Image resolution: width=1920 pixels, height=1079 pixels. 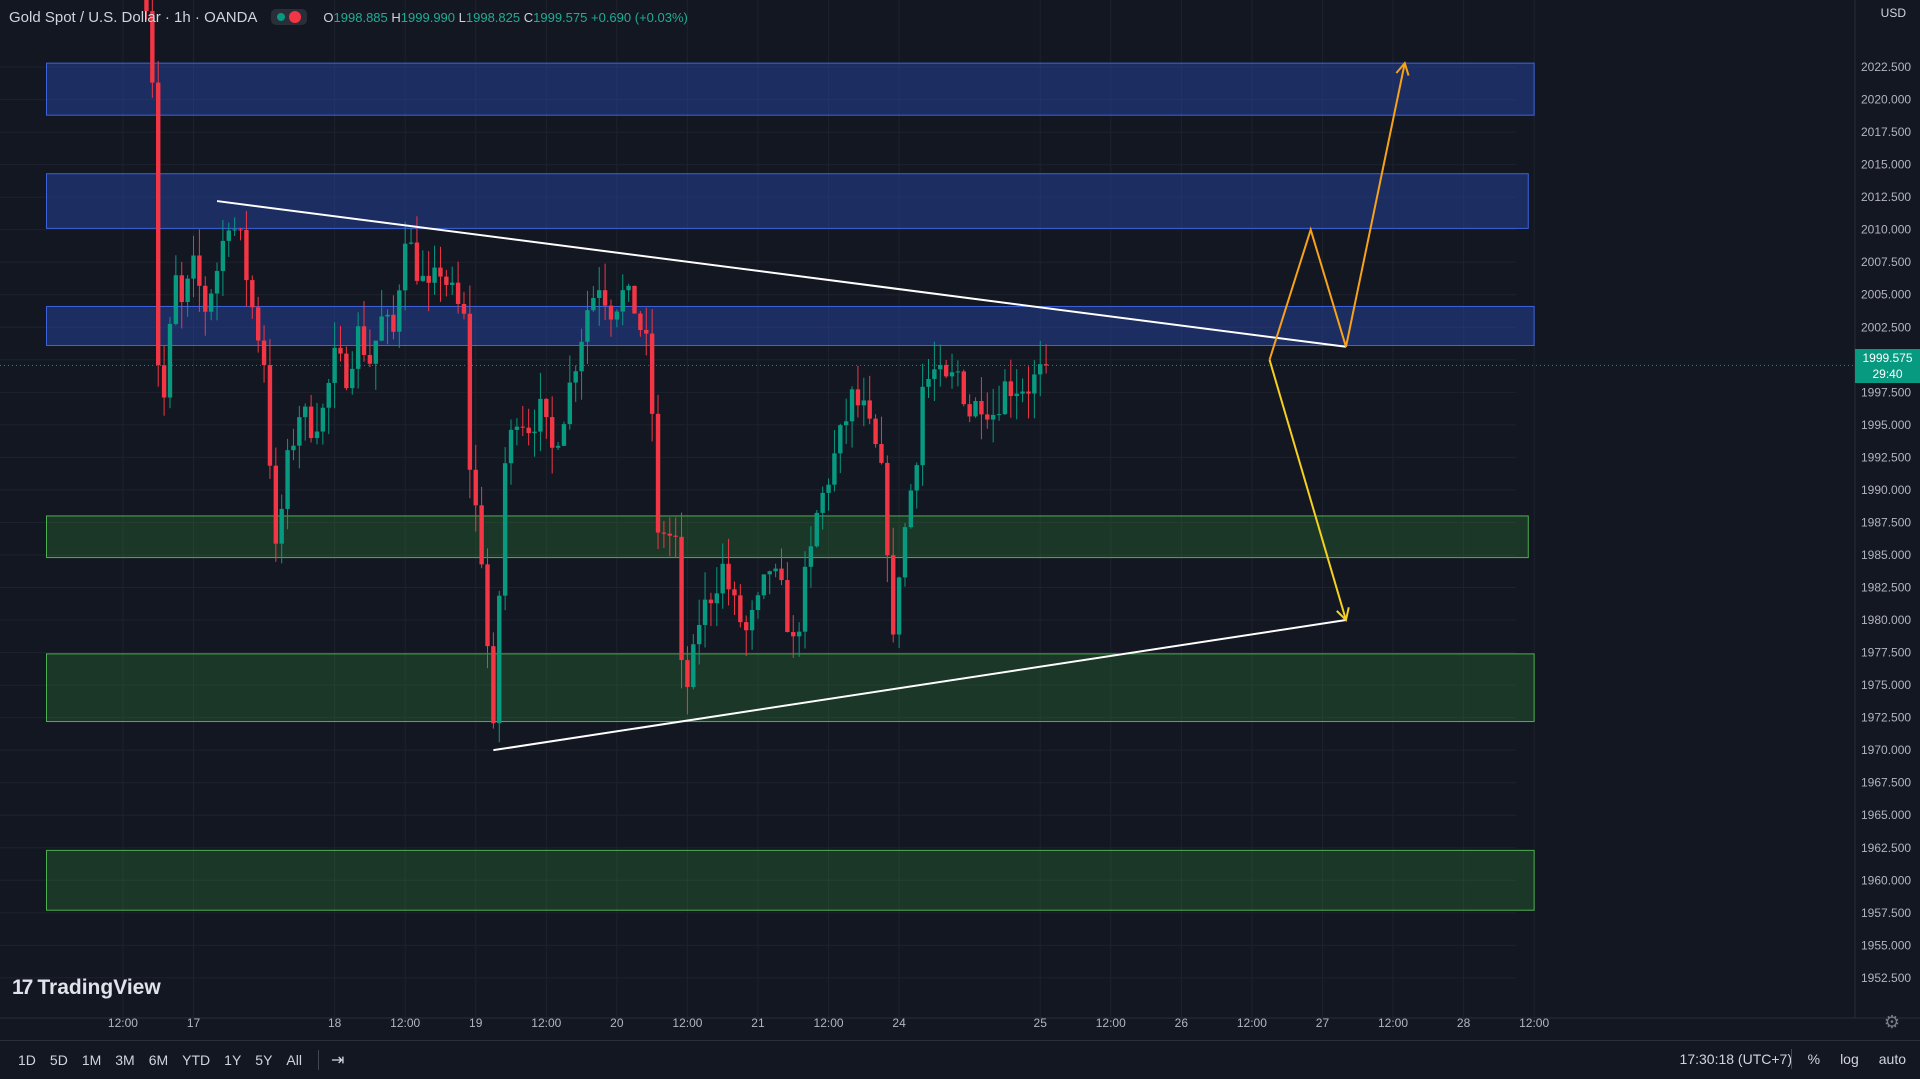 I want to click on price-tick-label: 2020.000, so click(x=1886, y=100).